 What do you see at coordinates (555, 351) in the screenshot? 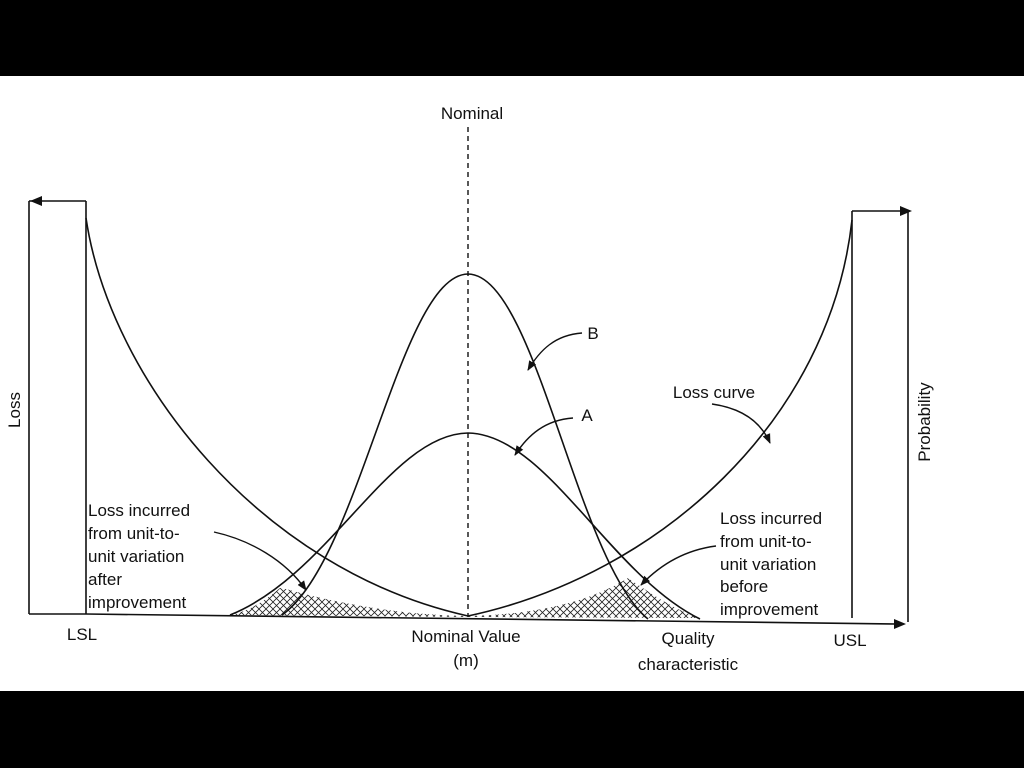
I see `curve-b-pointer` at bounding box center [555, 351].